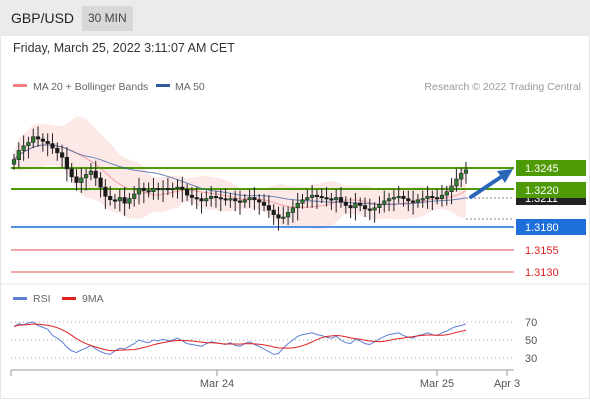  Describe the element at coordinates (437, 384) in the screenshot. I see `x-label-mar25: Mar 25` at that location.